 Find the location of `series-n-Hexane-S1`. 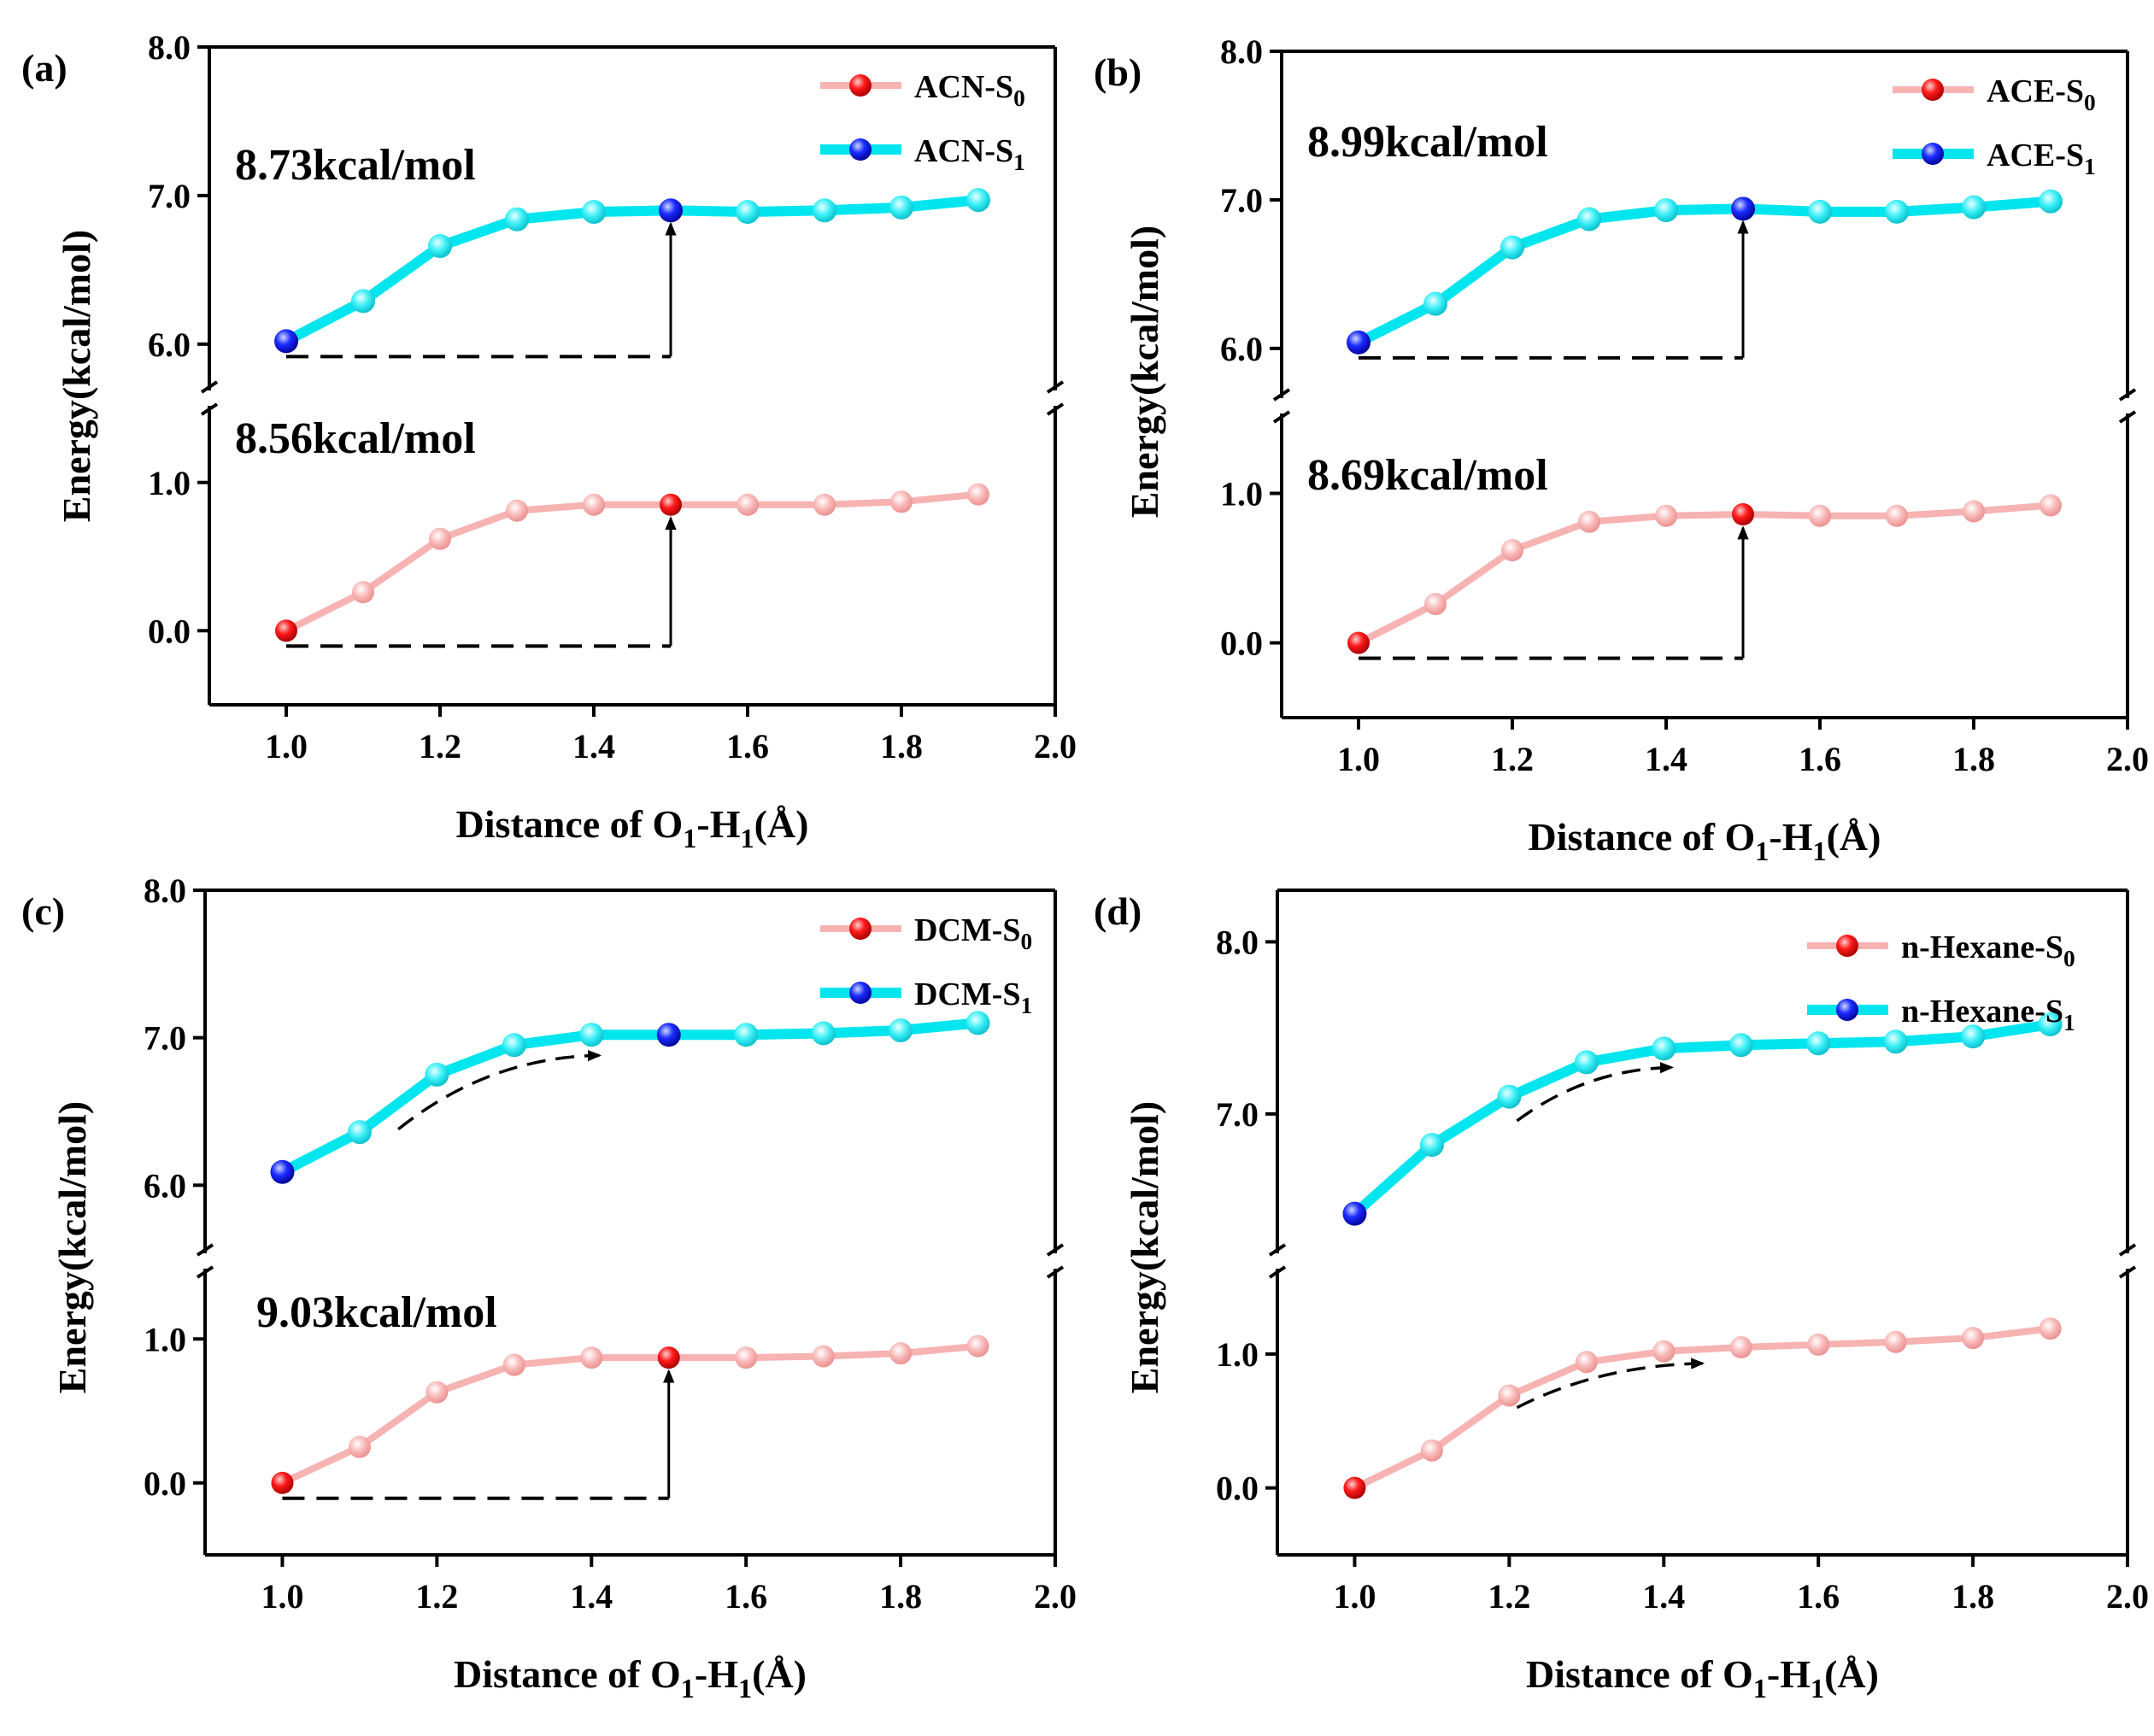

series-n-Hexane-S1 is located at coordinates (1702, 1119).